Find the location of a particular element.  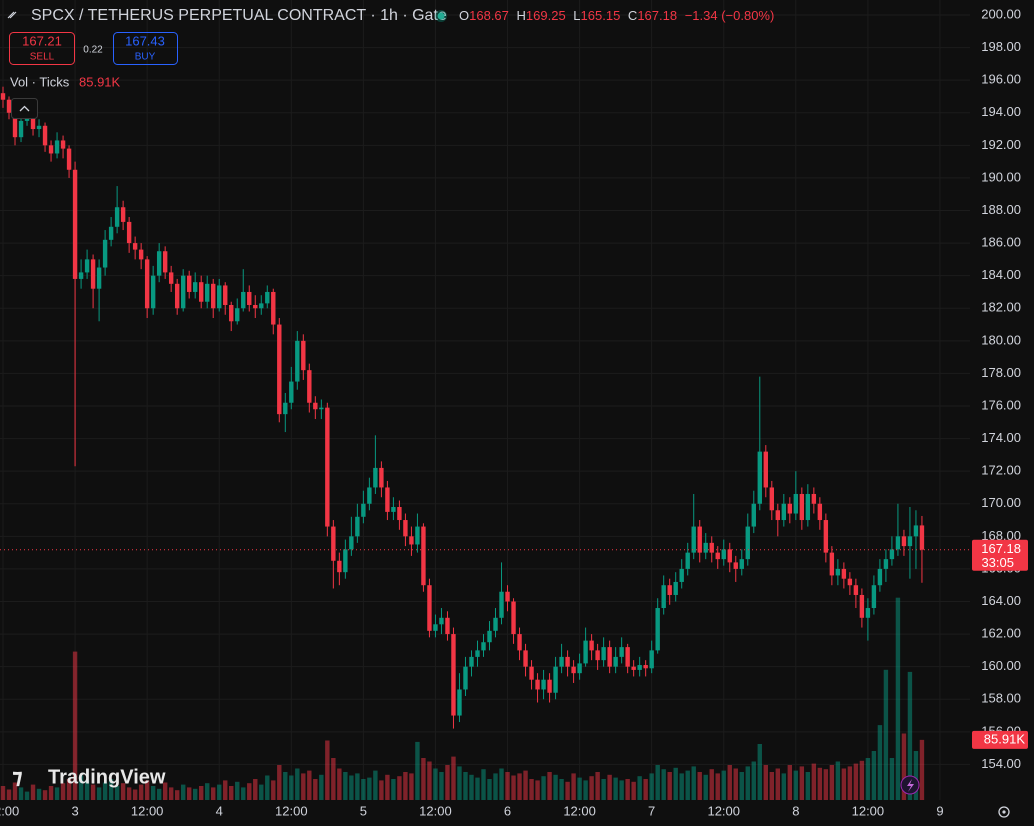

sell-button is located at coordinates (42, 48).